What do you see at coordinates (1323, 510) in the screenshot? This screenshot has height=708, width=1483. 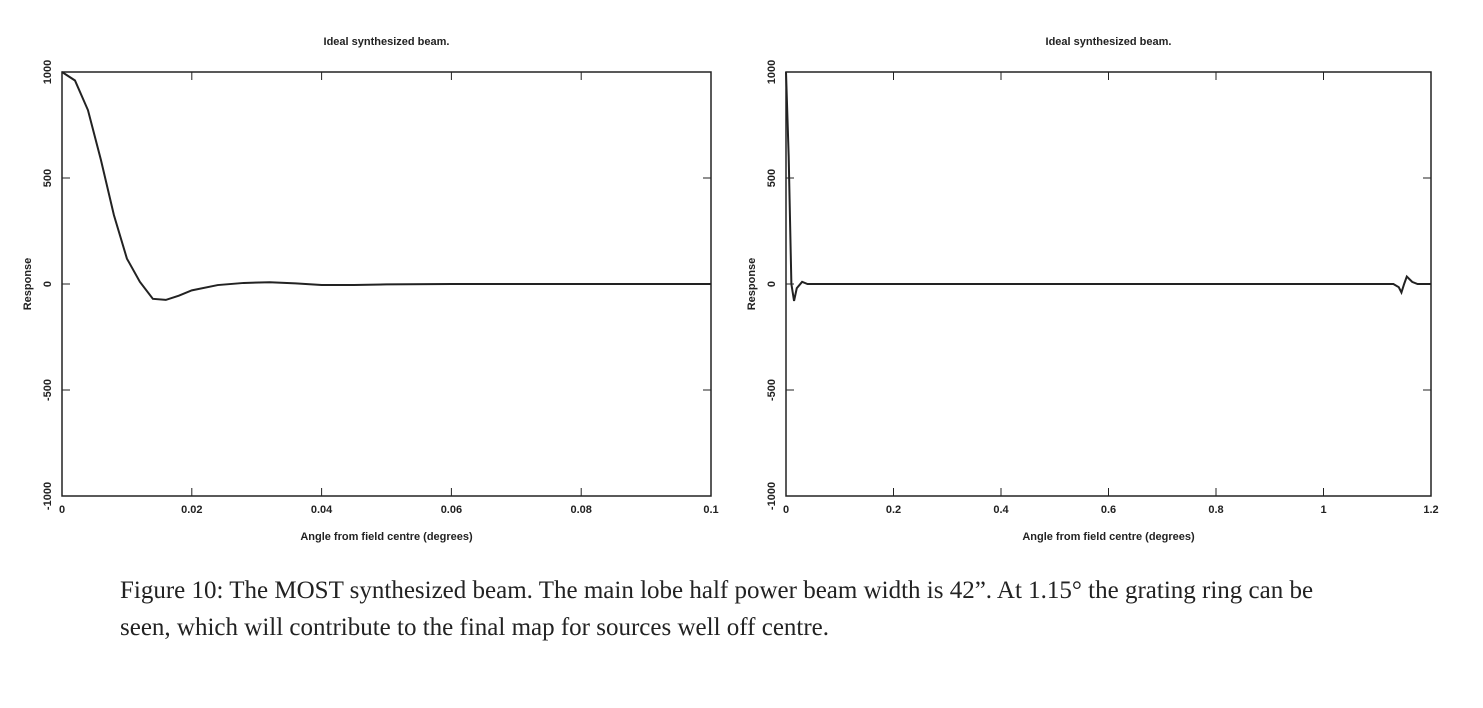 I see `x-tick-label: 1` at bounding box center [1323, 510].